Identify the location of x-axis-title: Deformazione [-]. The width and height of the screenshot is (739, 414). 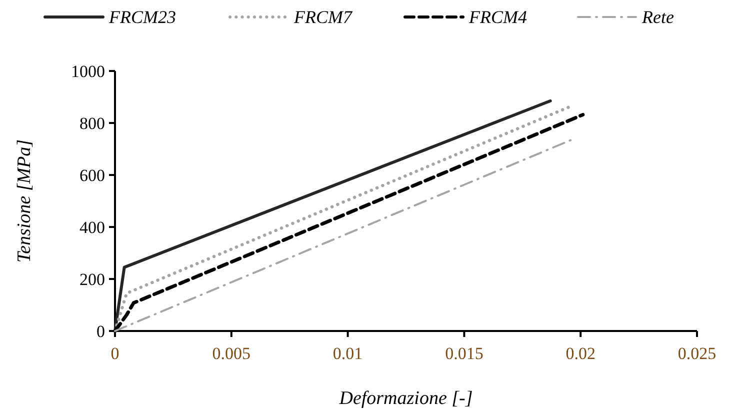
(405, 398).